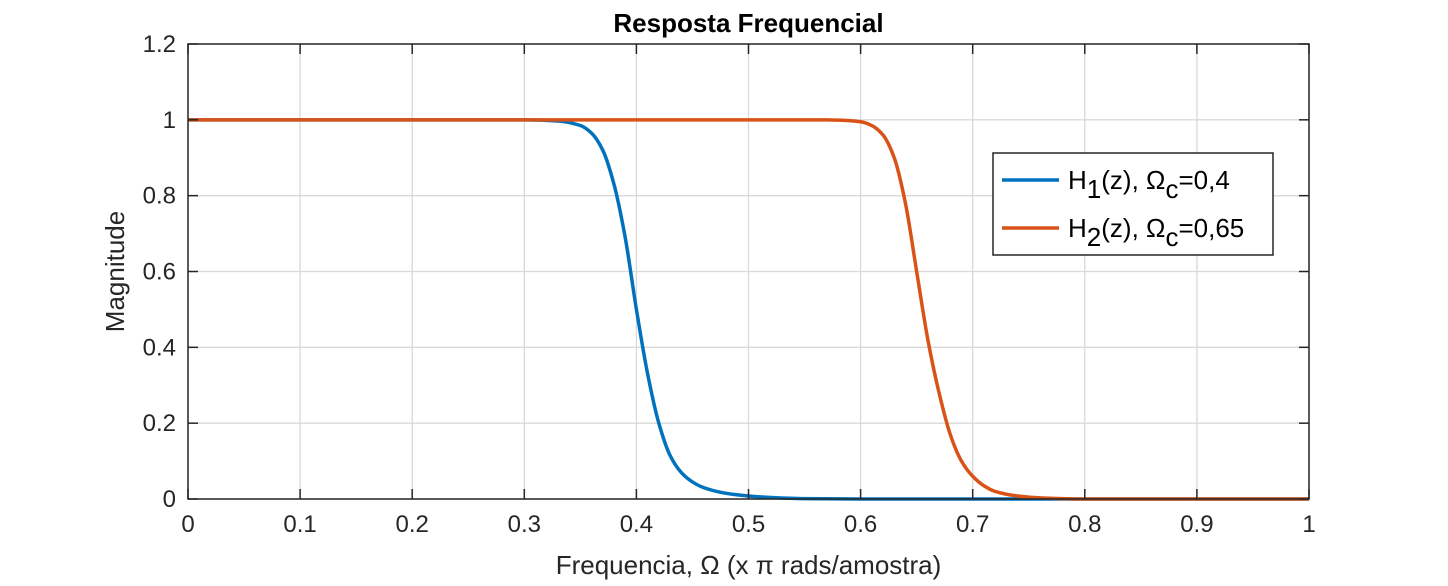 The width and height of the screenshot is (1448, 586). Describe the element at coordinates (636, 524) in the screenshot. I see `x-tick-label: 0.4` at that location.